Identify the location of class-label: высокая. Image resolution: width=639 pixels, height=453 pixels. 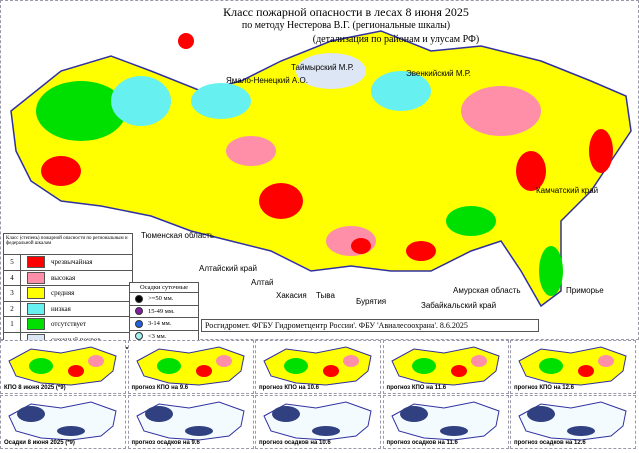
(63, 277).